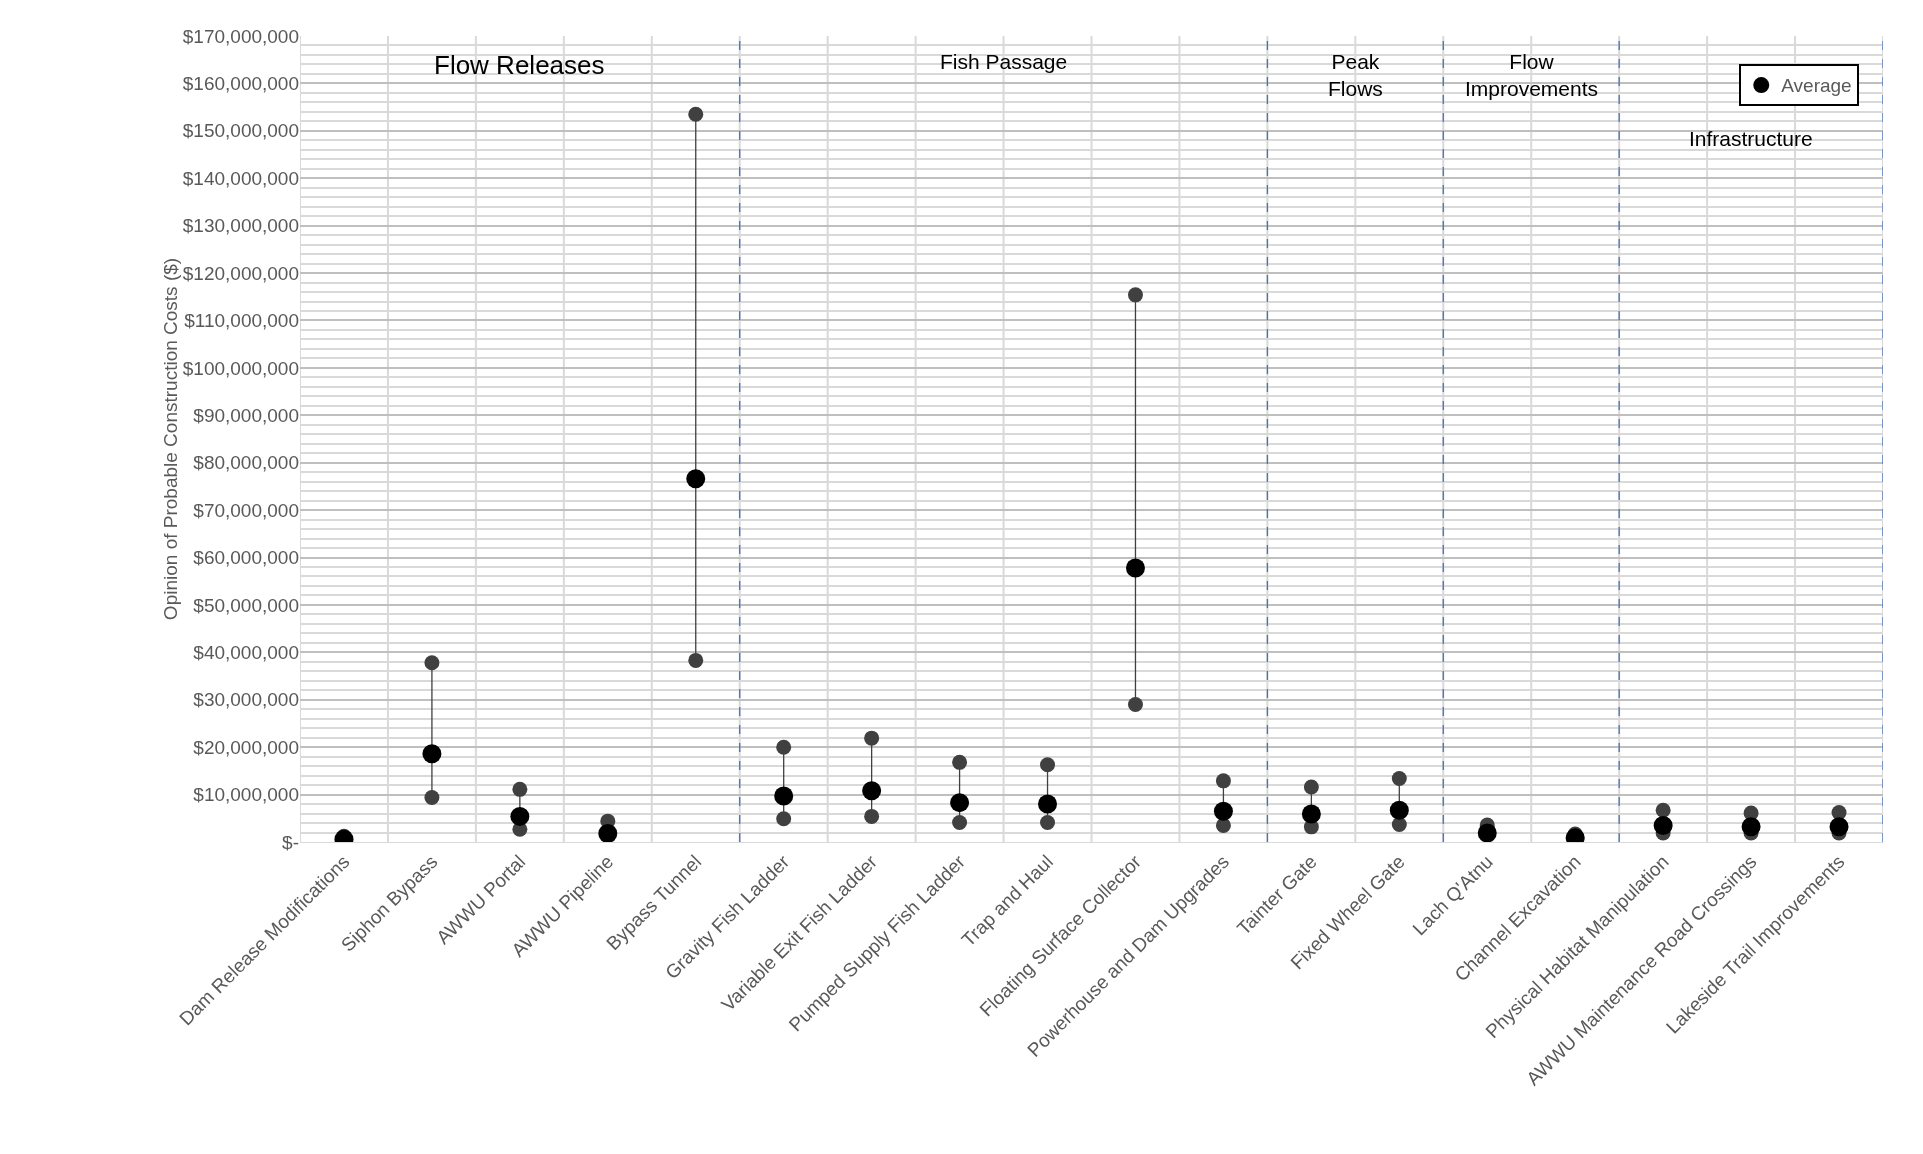 The image size is (1923, 1154). Describe the element at coordinates (1816, 86) in the screenshot. I see `legend-label: Average` at that location.